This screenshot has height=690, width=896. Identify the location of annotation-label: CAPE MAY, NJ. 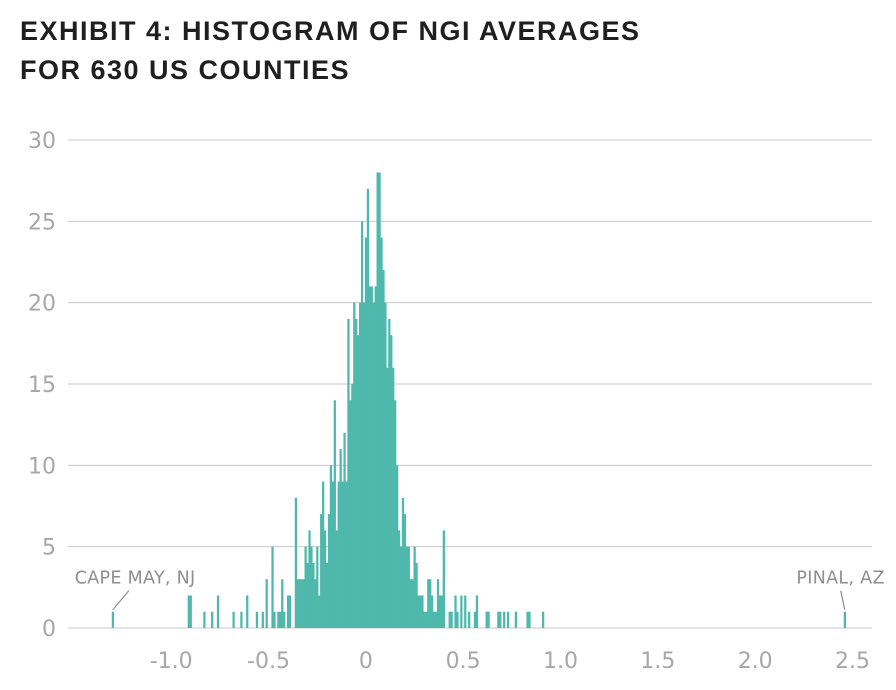
(135, 579).